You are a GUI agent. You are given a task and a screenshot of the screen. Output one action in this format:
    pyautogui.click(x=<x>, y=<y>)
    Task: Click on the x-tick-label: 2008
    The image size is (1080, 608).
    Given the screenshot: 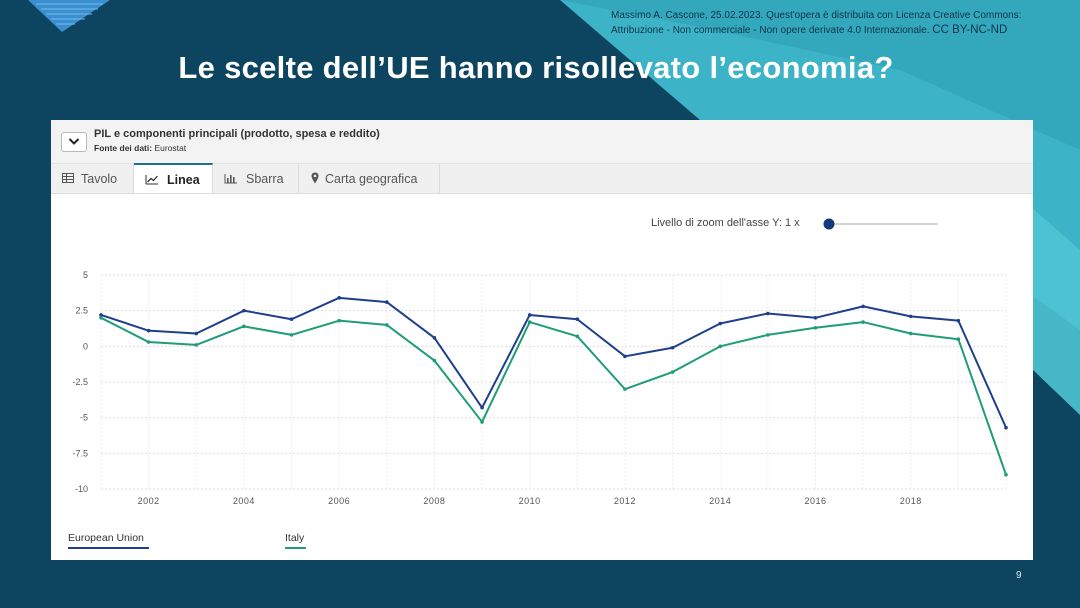 What is the action you would take?
    pyautogui.click(x=434, y=501)
    